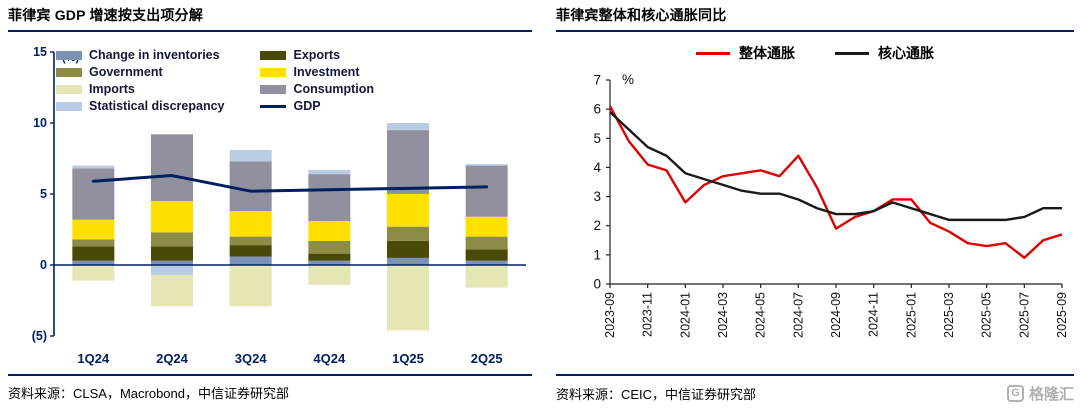  Describe the element at coordinates (40, 123) in the screenshot. I see `svg-text: 10` at that location.